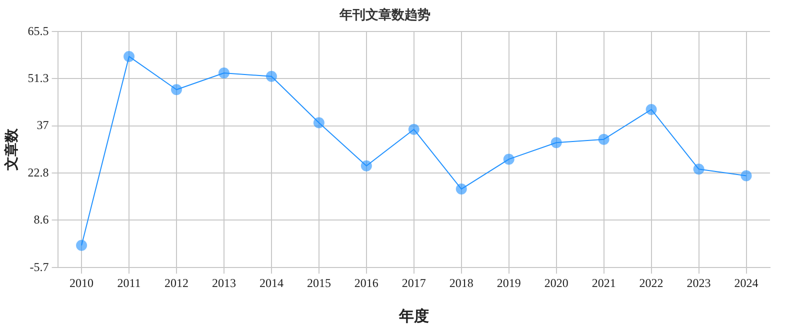 The image size is (790, 330). I want to click on y-tick-label: 8.6, so click(41, 219).